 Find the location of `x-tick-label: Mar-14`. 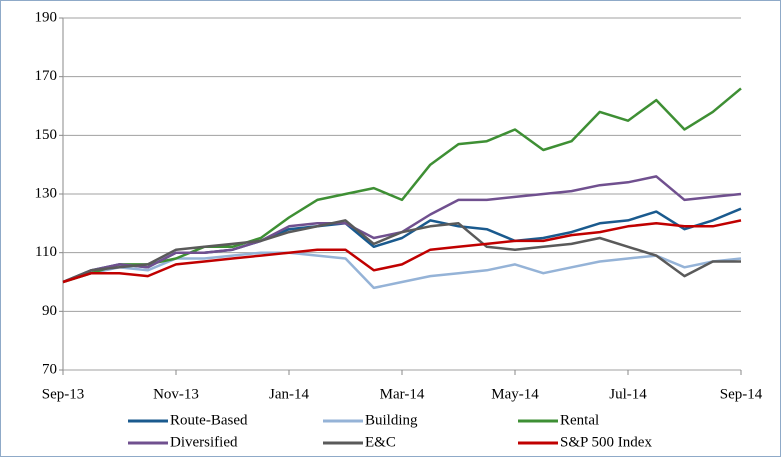

x-tick-label: Mar-14 is located at coordinates (402, 394).